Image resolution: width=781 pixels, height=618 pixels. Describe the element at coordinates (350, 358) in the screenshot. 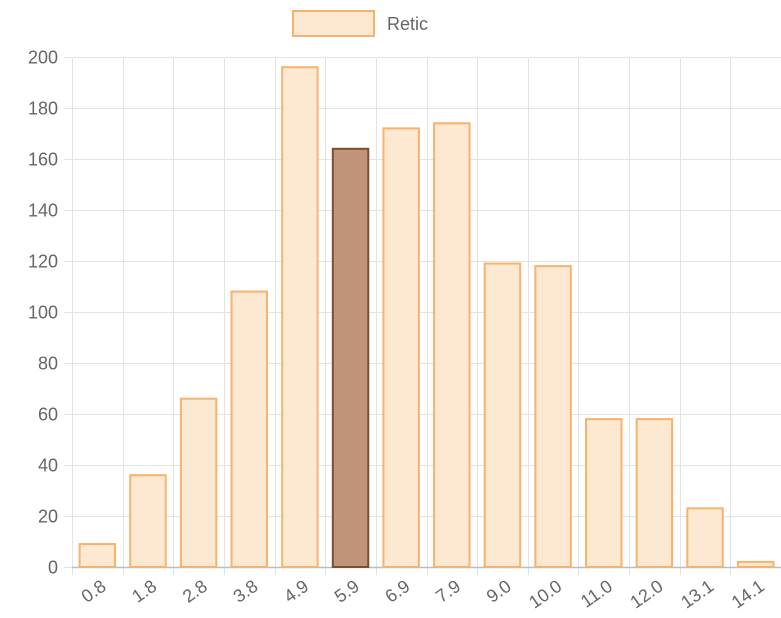

I see `bar-highlighted` at that location.